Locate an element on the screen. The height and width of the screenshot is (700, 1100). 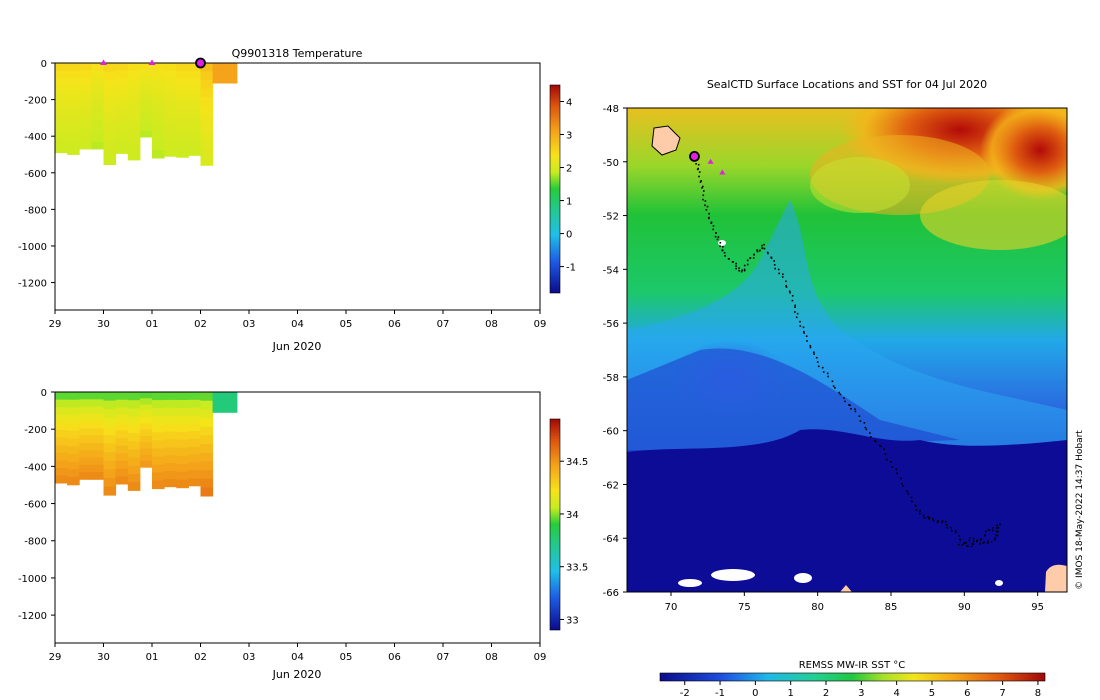
profile-marker is located at coordinates (103, 62).